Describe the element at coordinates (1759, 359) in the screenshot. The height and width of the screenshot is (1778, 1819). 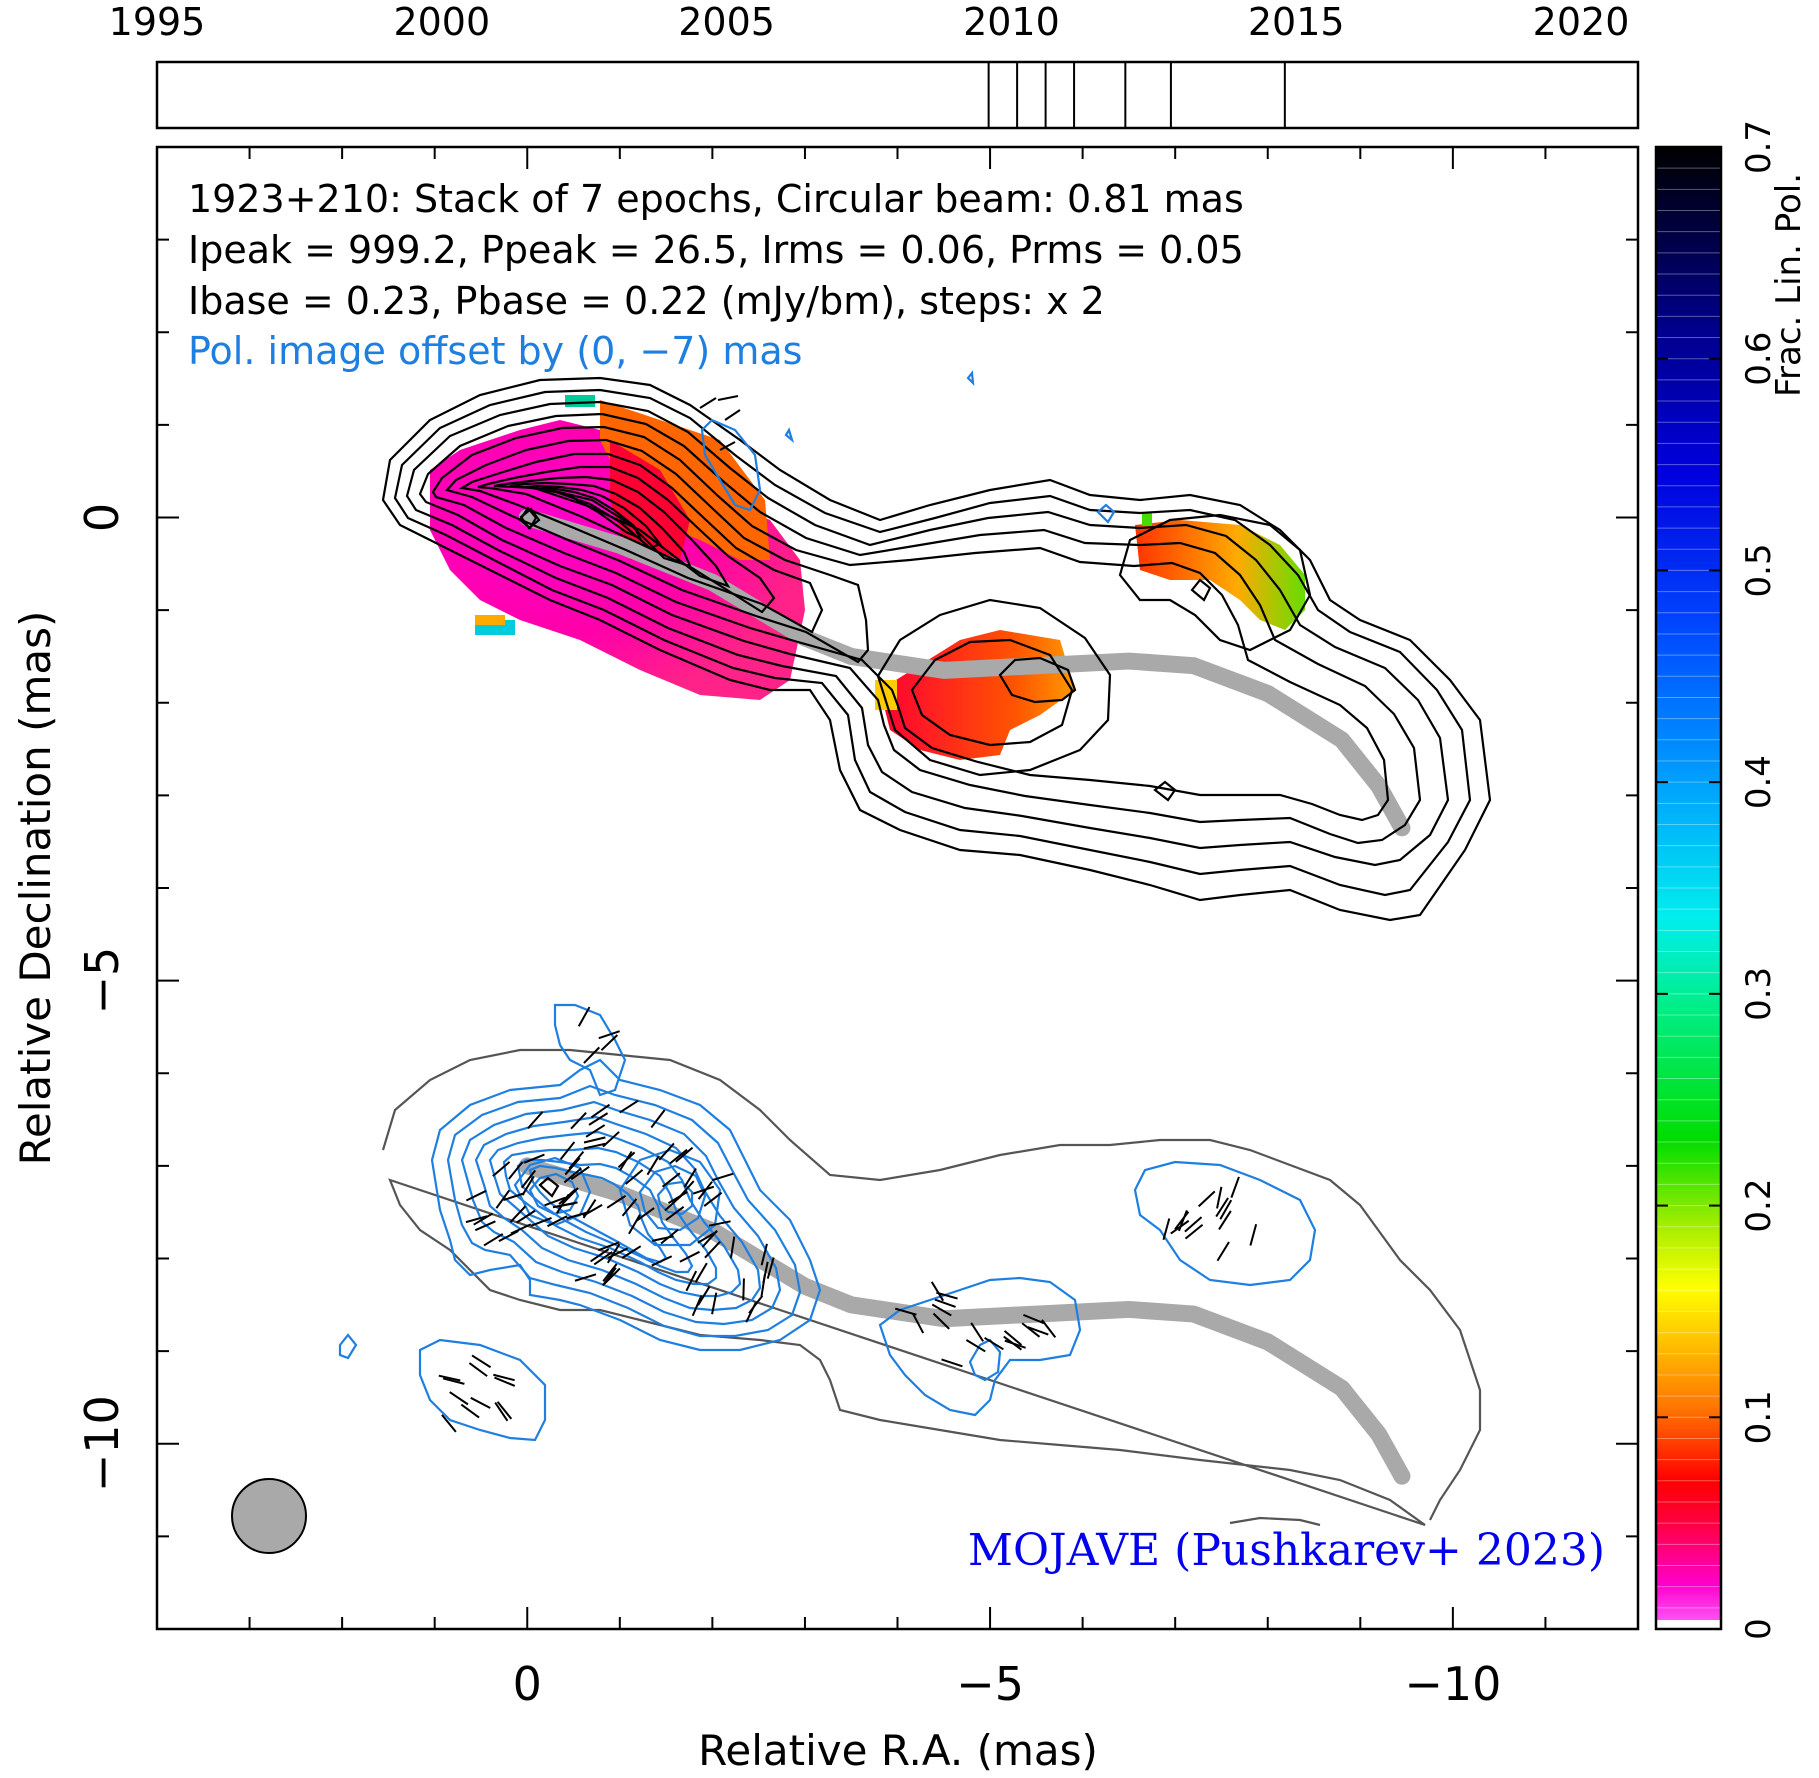
I see `colorbar-tick-label: 0.6` at that location.